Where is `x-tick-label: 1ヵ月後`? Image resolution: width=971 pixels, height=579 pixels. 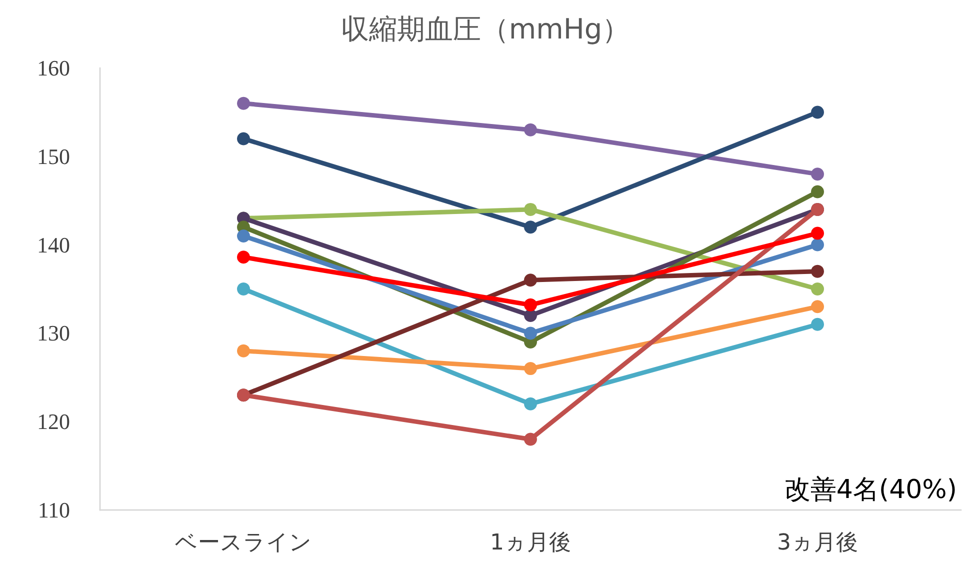
x-tick-label: 1ヵ月後 is located at coordinates (530, 543).